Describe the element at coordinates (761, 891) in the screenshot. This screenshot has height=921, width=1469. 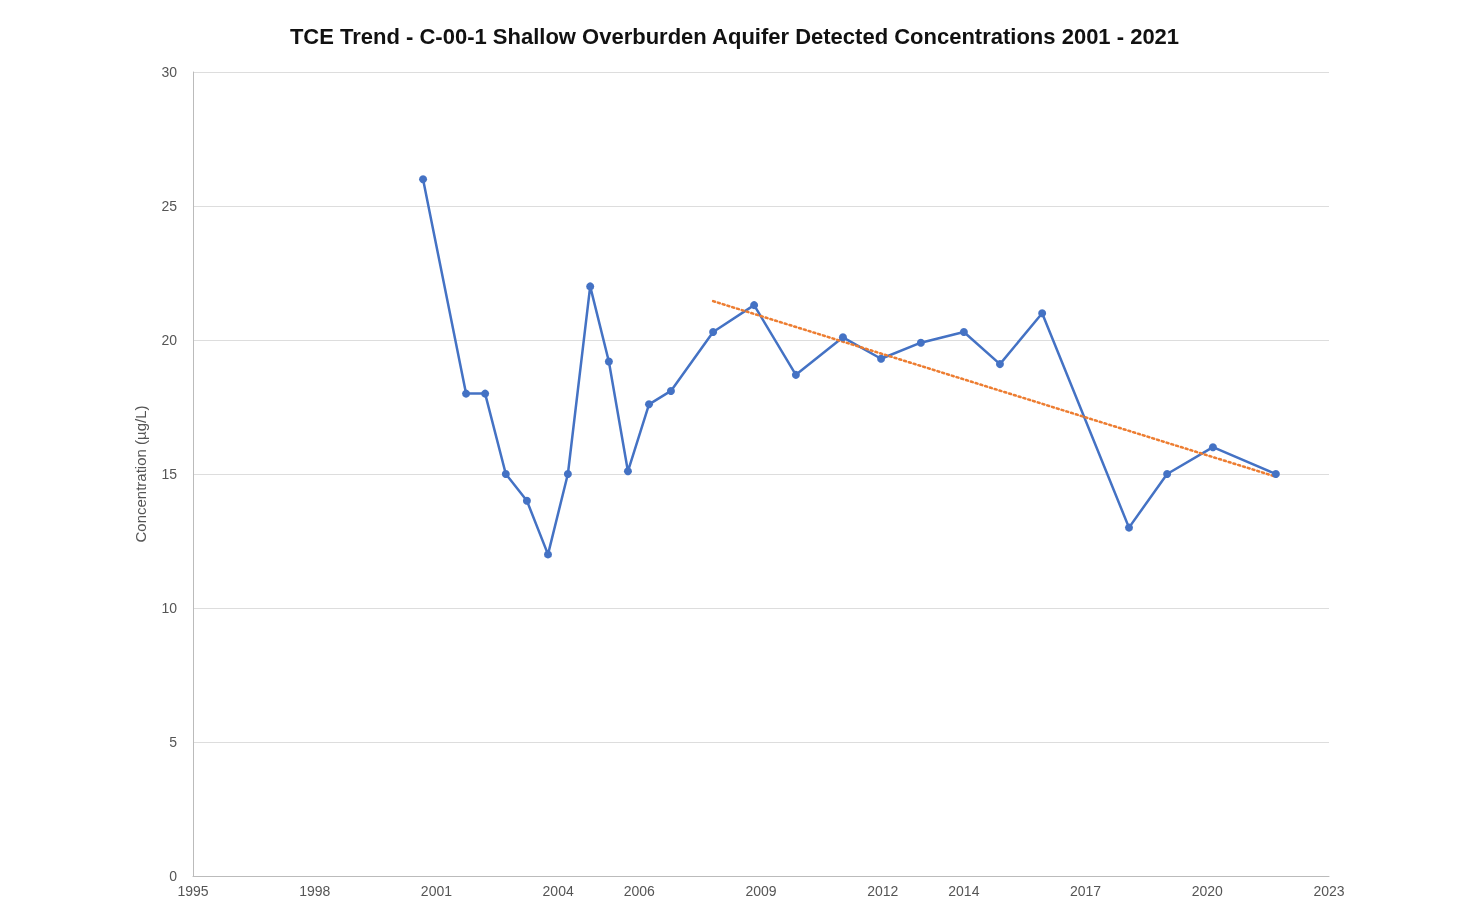
I see `x-tick-label: 2009` at that location.